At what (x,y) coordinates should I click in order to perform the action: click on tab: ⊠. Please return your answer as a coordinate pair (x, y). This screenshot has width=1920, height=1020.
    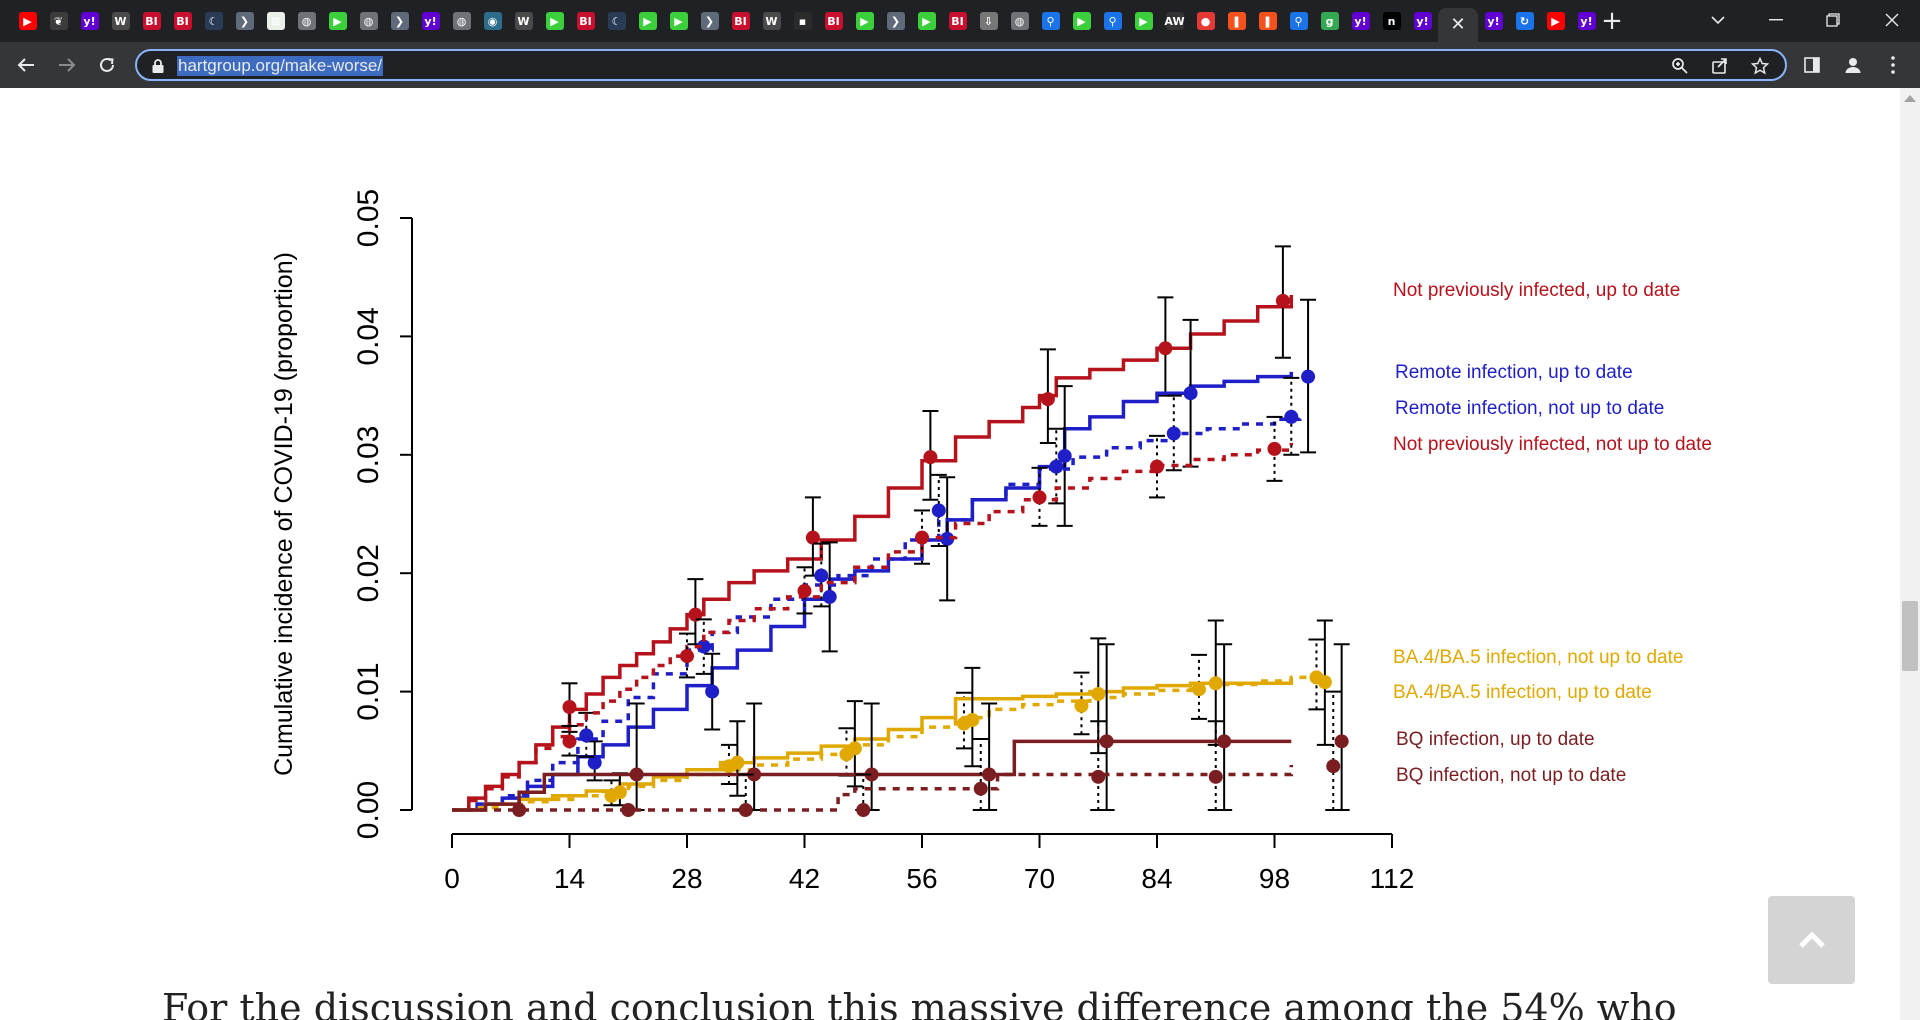
    Looking at the image, I should click on (275, 21).